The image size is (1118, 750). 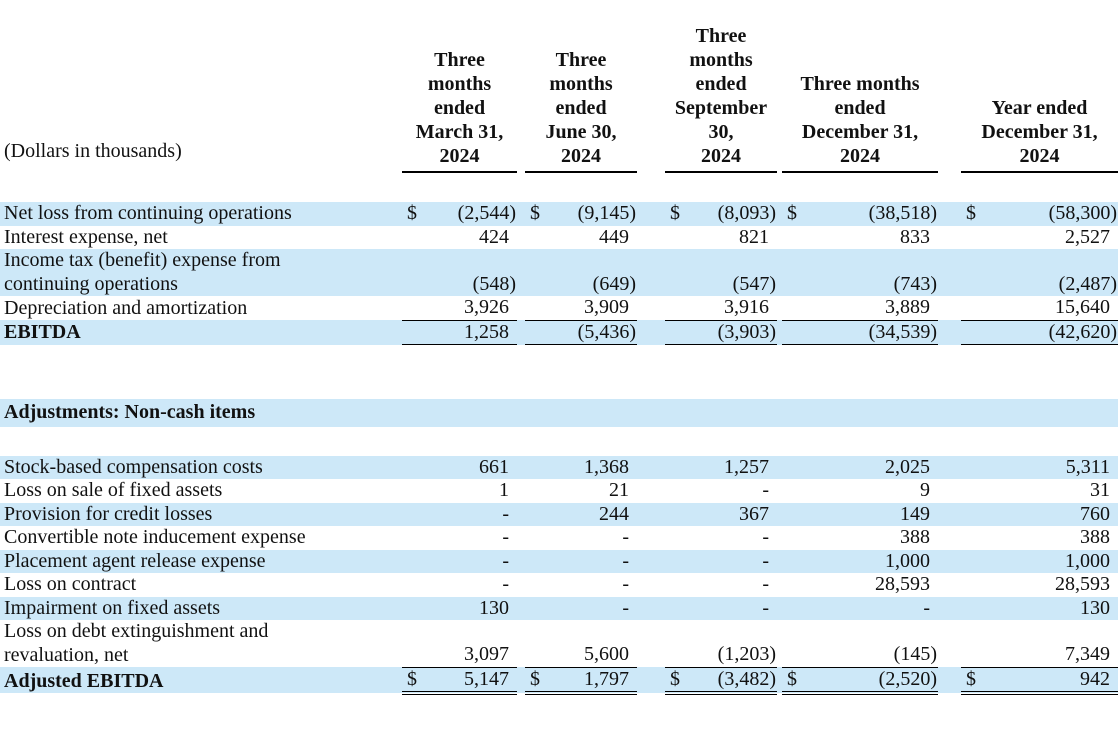 I want to click on value-cell: 1,257, so click(x=721, y=467).